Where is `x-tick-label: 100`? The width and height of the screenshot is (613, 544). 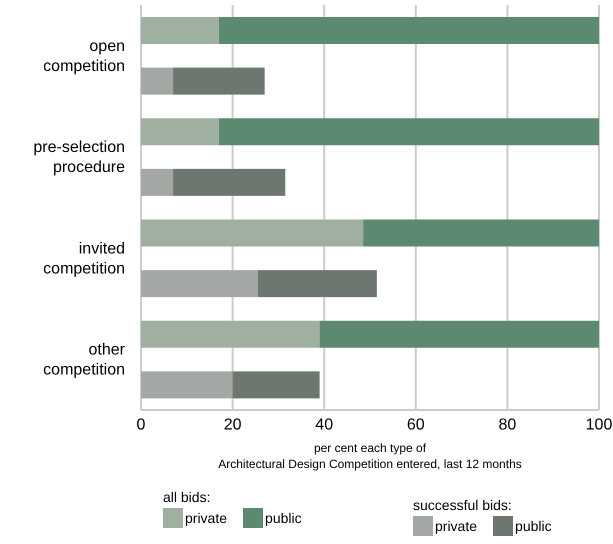
x-tick-label: 100 is located at coordinates (599, 425).